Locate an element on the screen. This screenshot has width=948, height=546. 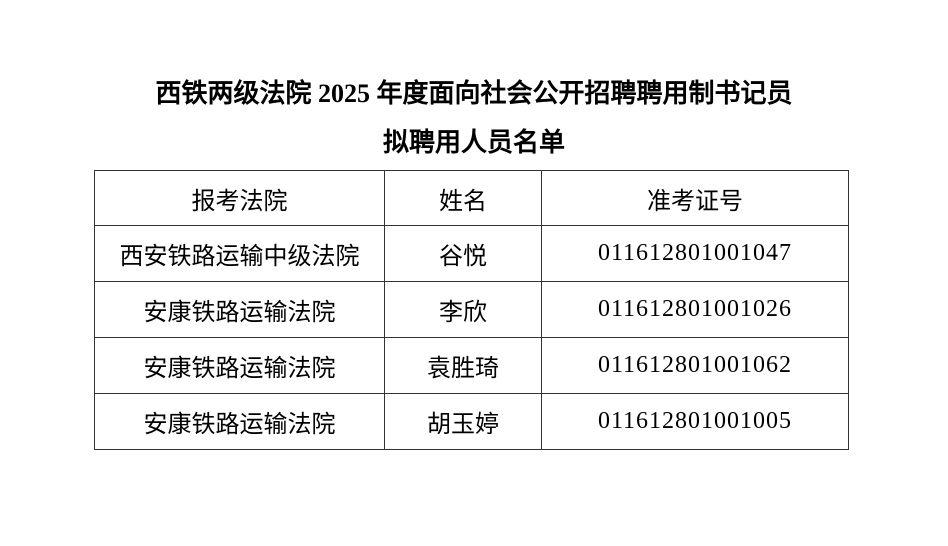
table-header-row: 报考法院 姓名 准考证号 is located at coordinates (471, 198).